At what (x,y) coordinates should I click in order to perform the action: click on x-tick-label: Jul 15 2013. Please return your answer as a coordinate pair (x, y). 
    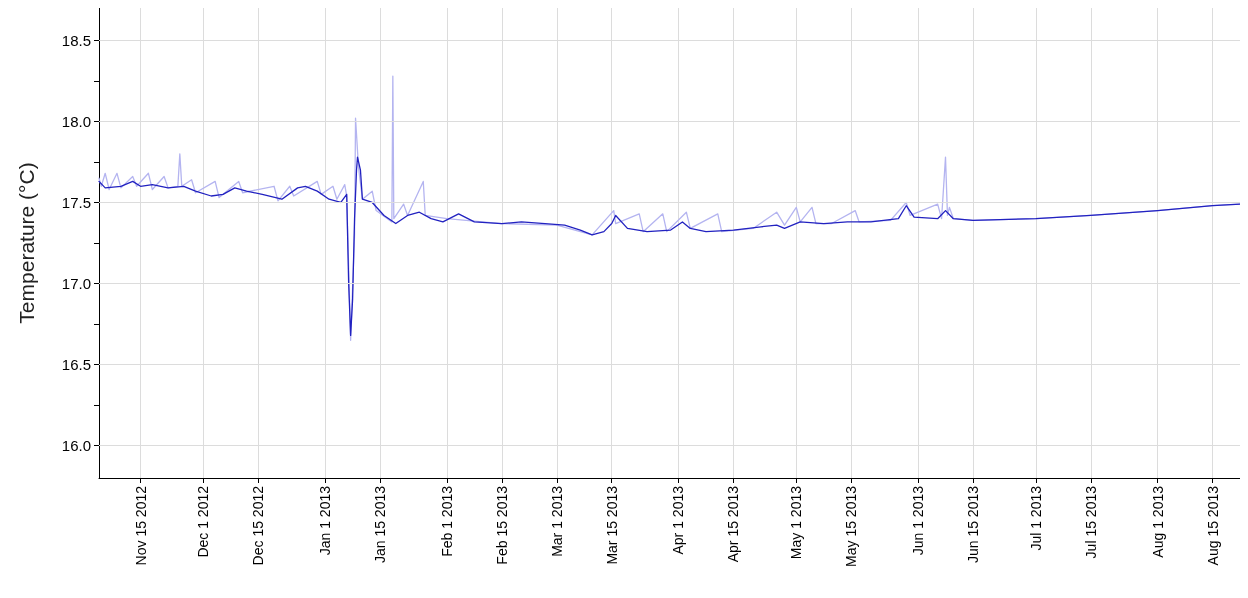
    Looking at the image, I should click on (1090, 522).